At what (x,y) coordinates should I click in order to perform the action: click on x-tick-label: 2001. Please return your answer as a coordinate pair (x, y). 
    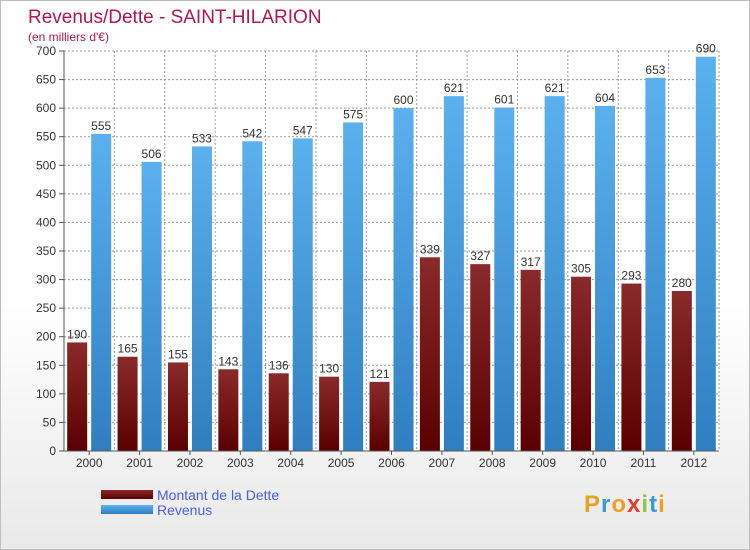
    Looking at the image, I should click on (139, 463).